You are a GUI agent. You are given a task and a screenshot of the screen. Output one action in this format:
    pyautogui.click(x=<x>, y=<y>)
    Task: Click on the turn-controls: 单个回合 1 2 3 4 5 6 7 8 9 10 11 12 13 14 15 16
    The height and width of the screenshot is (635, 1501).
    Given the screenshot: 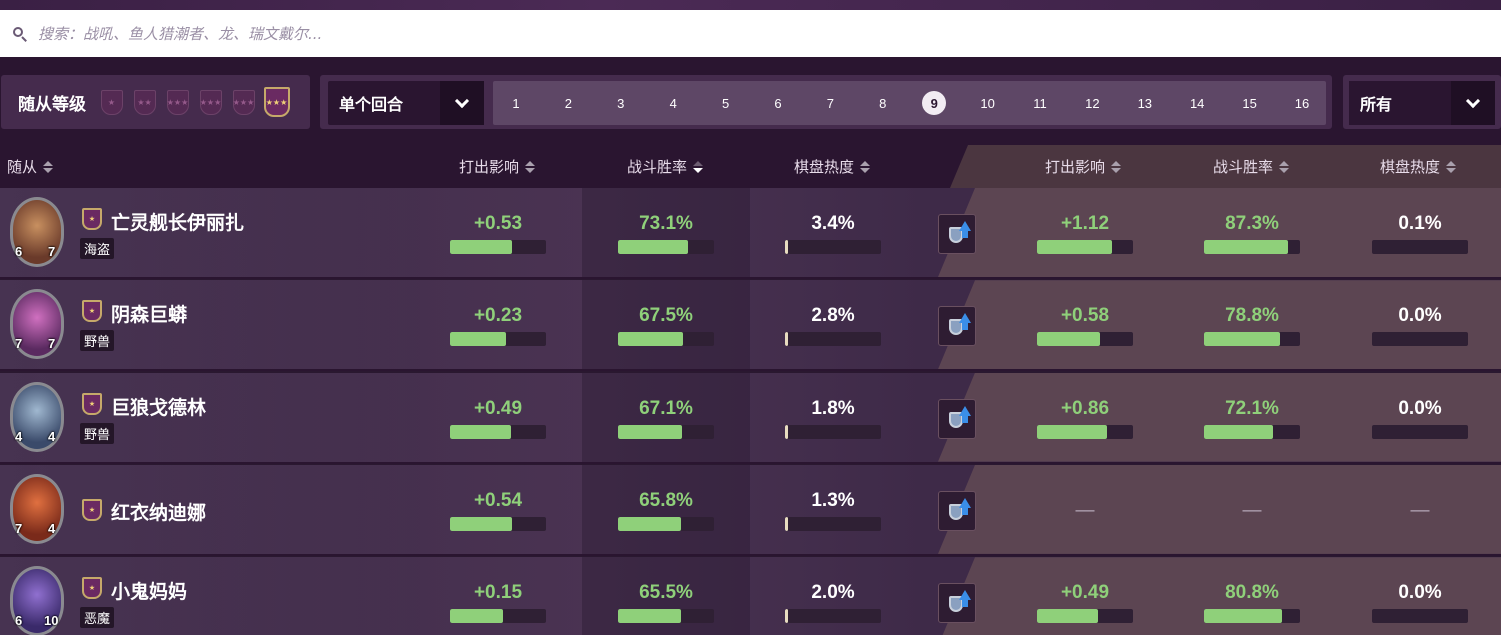 What is the action you would take?
    pyautogui.click(x=826, y=102)
    